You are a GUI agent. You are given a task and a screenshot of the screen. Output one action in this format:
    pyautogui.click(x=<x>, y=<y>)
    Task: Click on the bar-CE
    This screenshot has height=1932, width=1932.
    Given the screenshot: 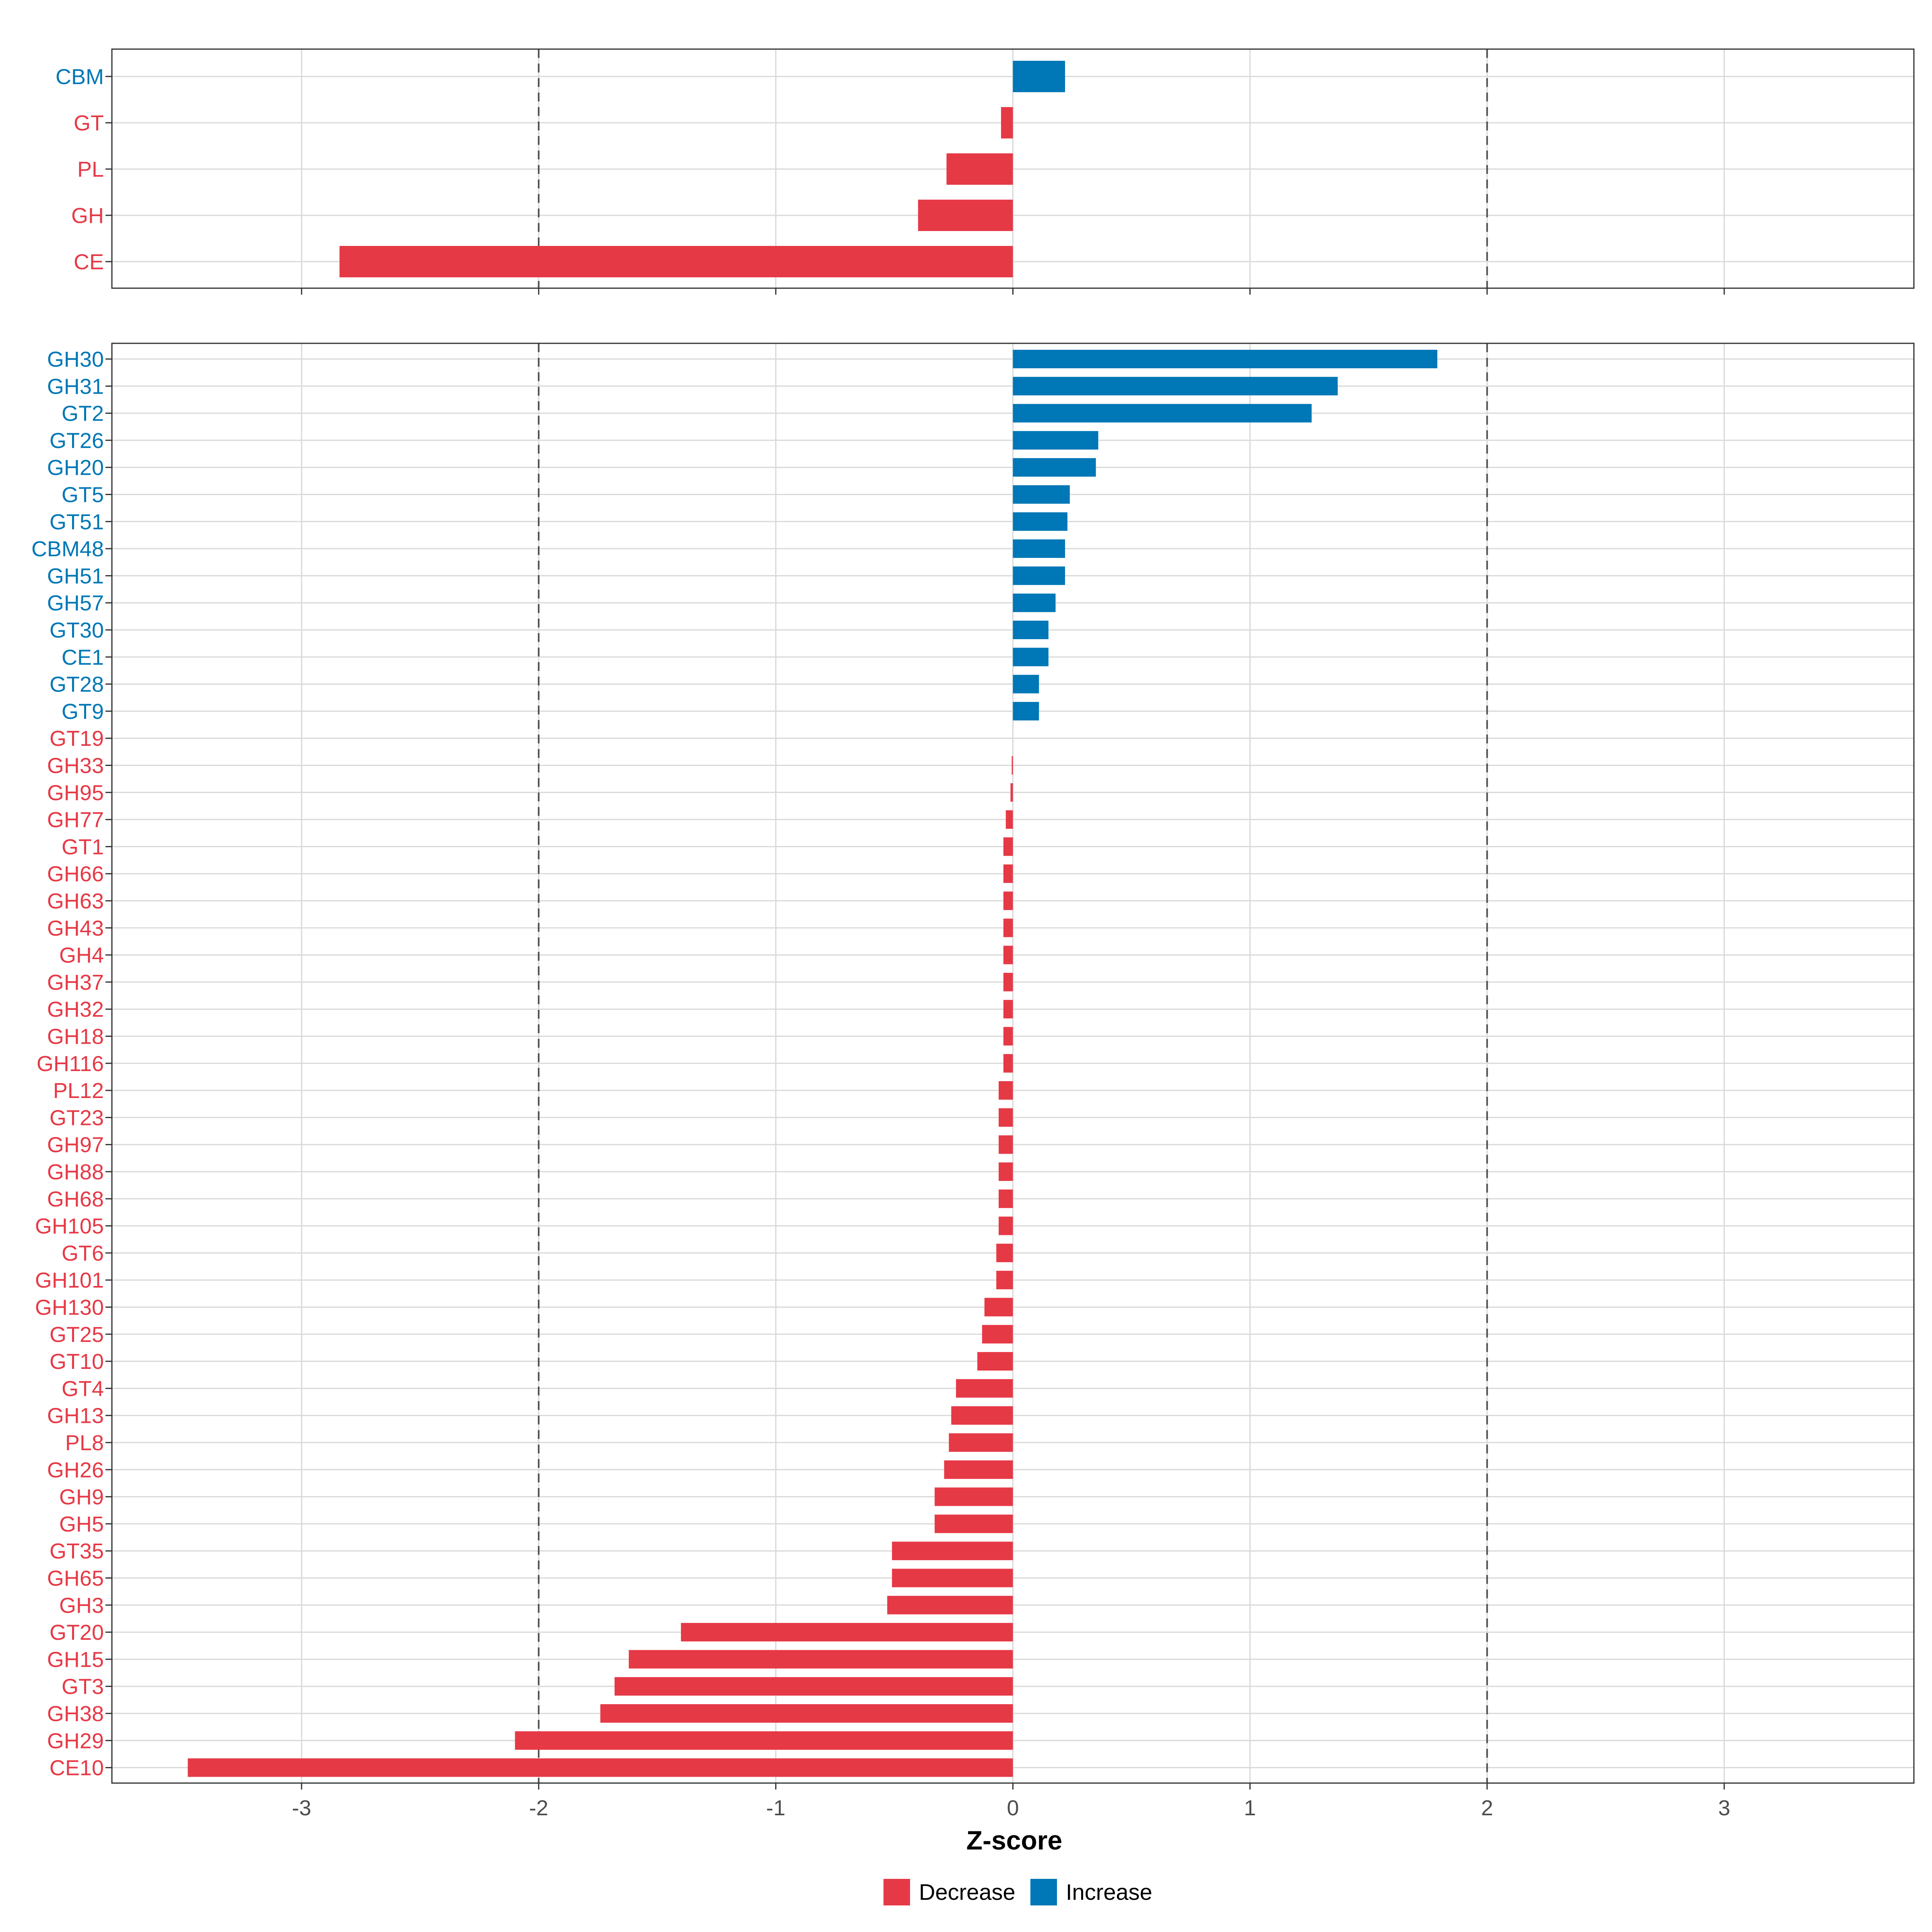 What is the action you would take?
    pyautogui.click(x=676, y=261)
    